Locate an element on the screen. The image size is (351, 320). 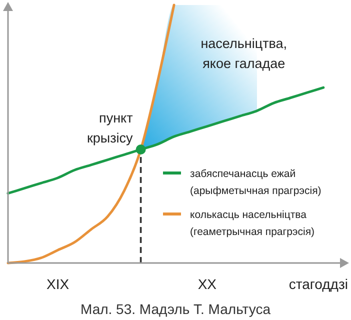
annotation: пункт крызісу is located at coordinates (110, 128).